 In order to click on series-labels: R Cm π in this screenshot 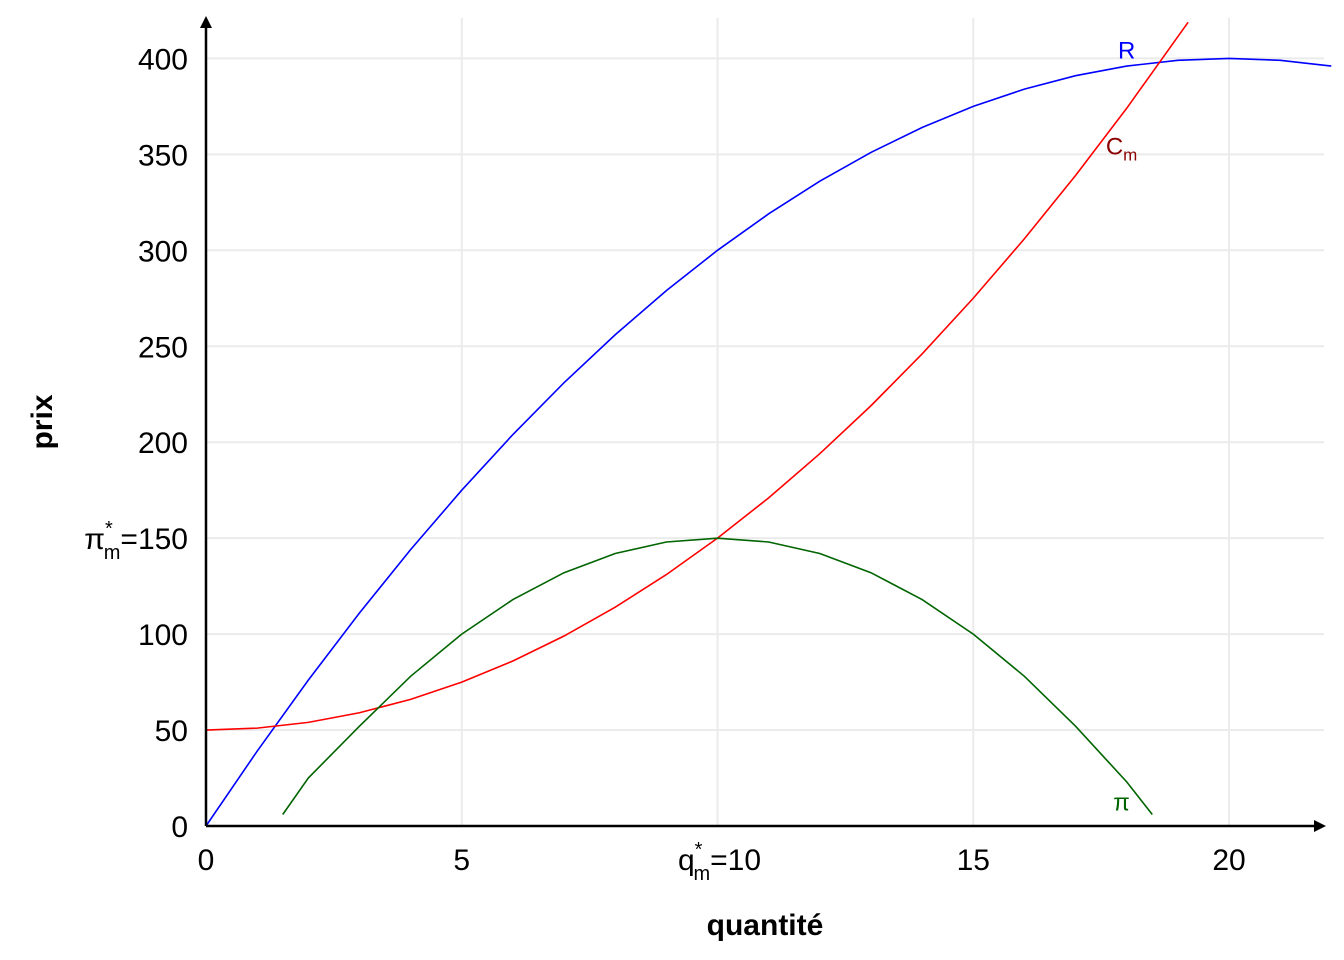, I will do `click(1122, 426)`.